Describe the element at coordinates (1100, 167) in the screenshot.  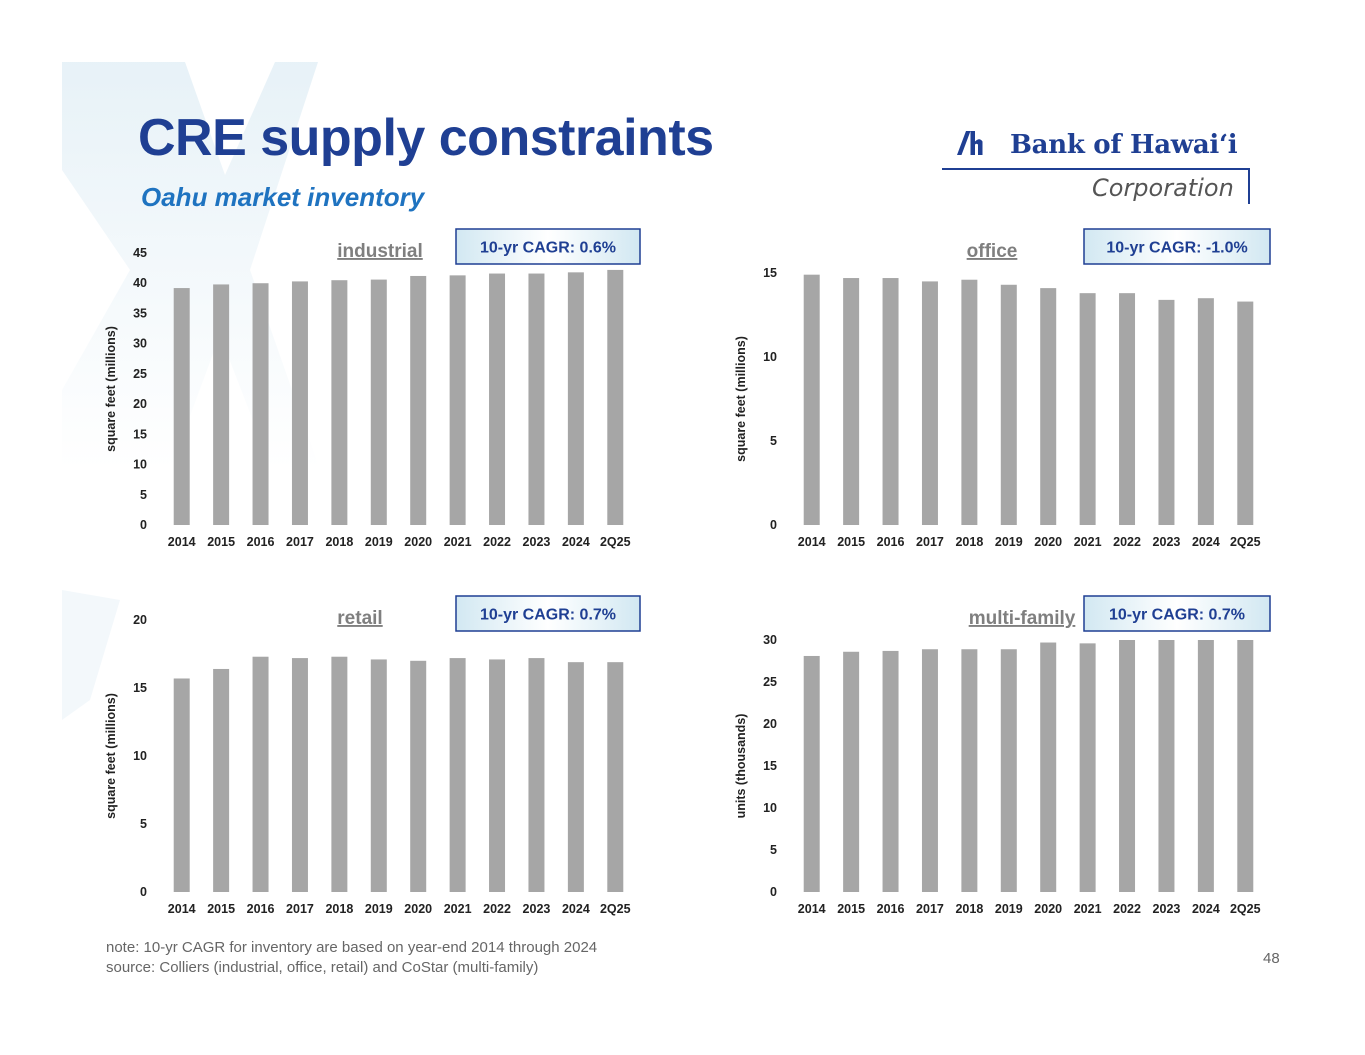
I see `bank-logo: Bank of Hawaiʻi Corporation` at that location.